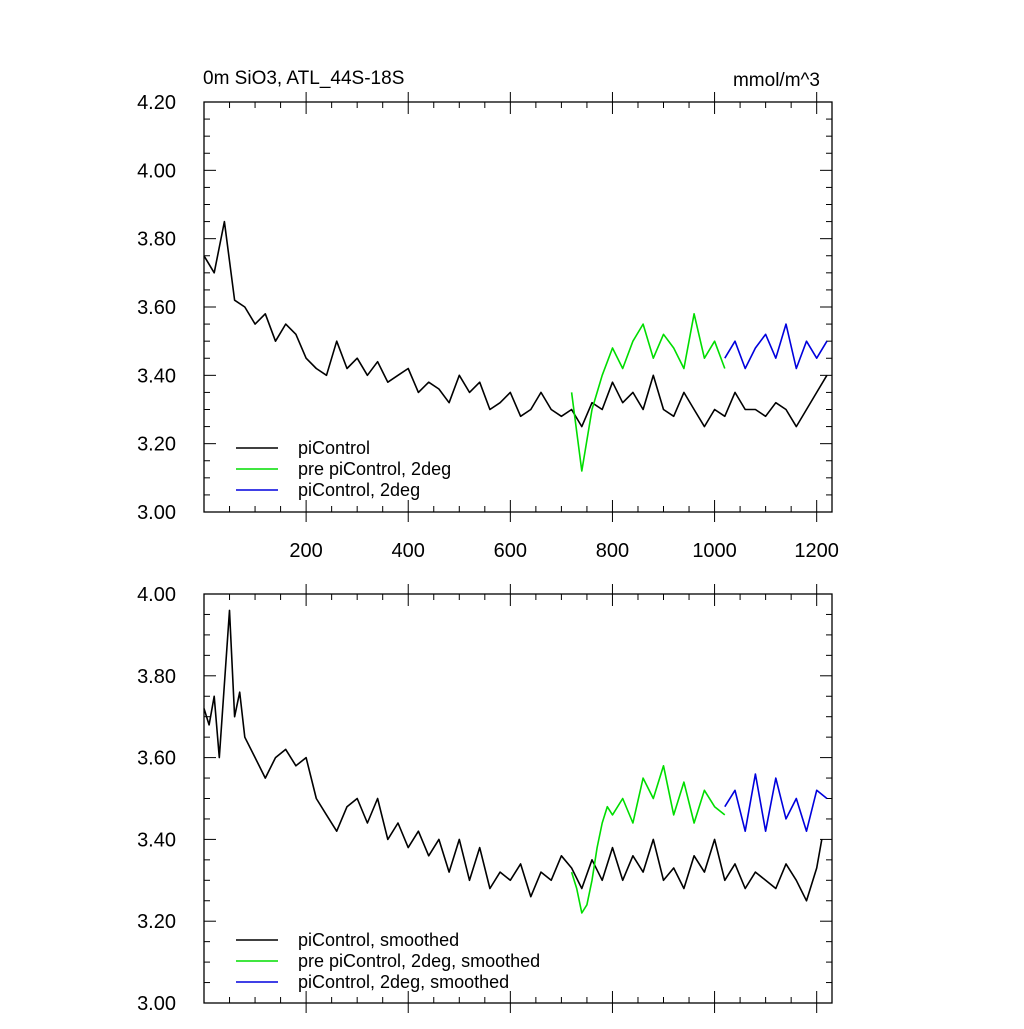 Image resolution: width=1024 pixels, height=1029 pixels. I want to click on top-y-tick-label: 4.20, so click(156, 103).